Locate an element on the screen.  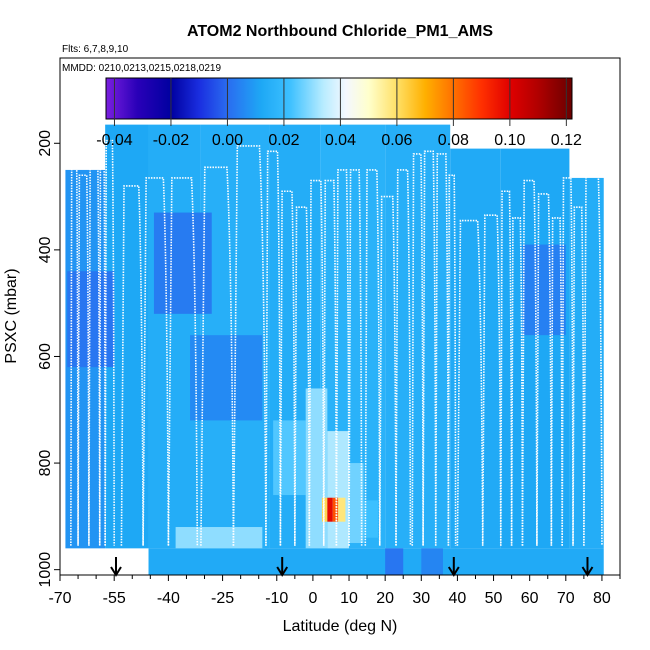
chart-title: ATOM2 Northbound Chloride_PM1_AMS is located at coordinates (340, 31).